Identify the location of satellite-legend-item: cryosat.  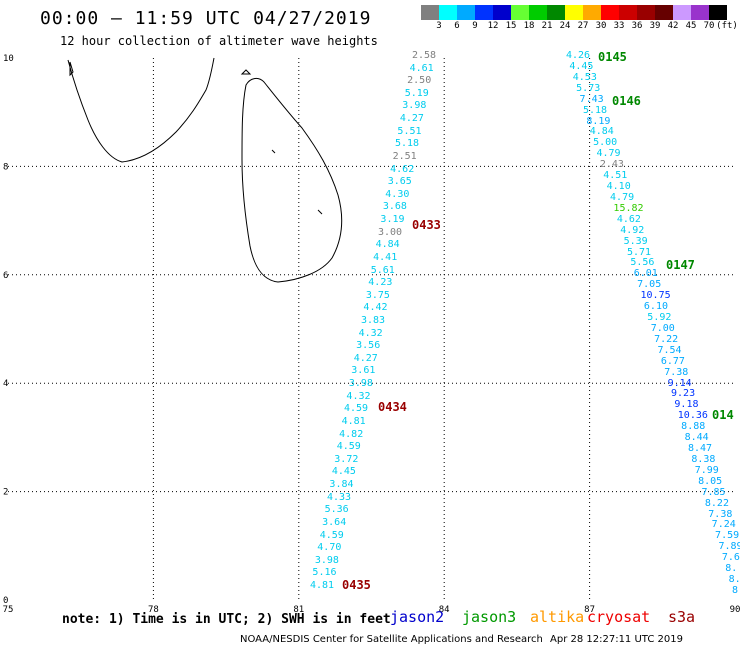
(619, 617).